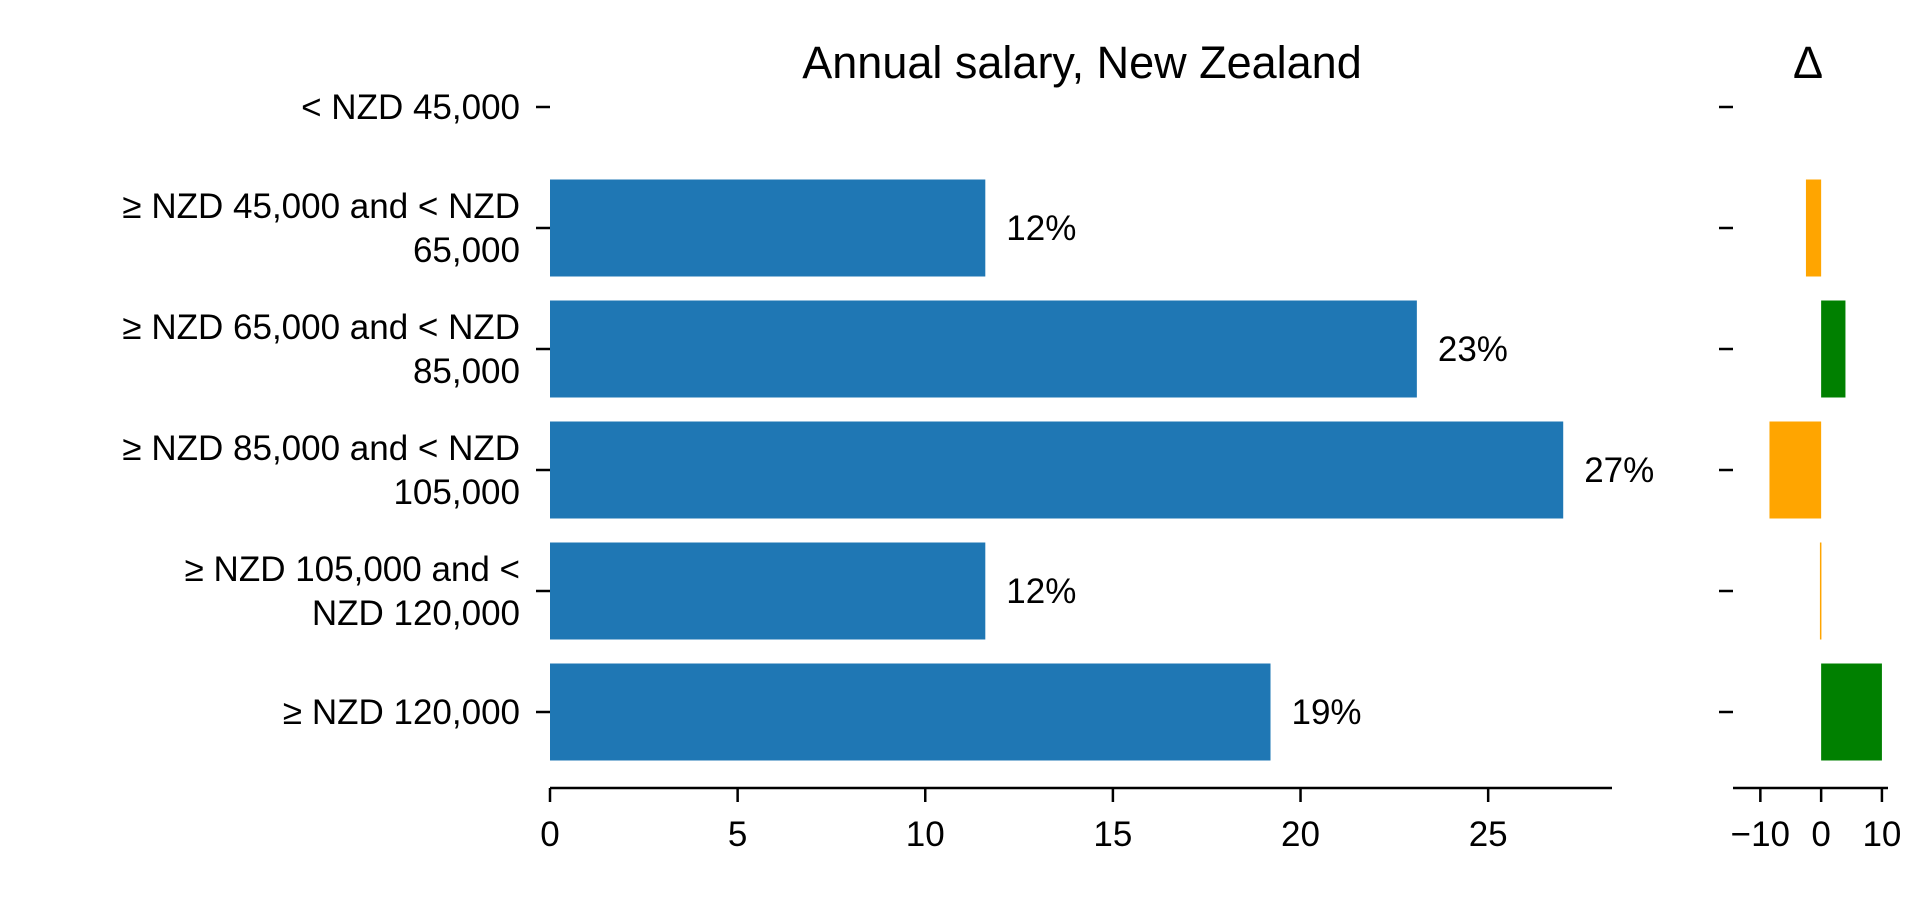 The width and height of the screenshot is (1920, 900). What do you see at coordinates (1300, 834) in the screenshot?
I see `x-tick-label: 20` at bounding box center [1300, 834].